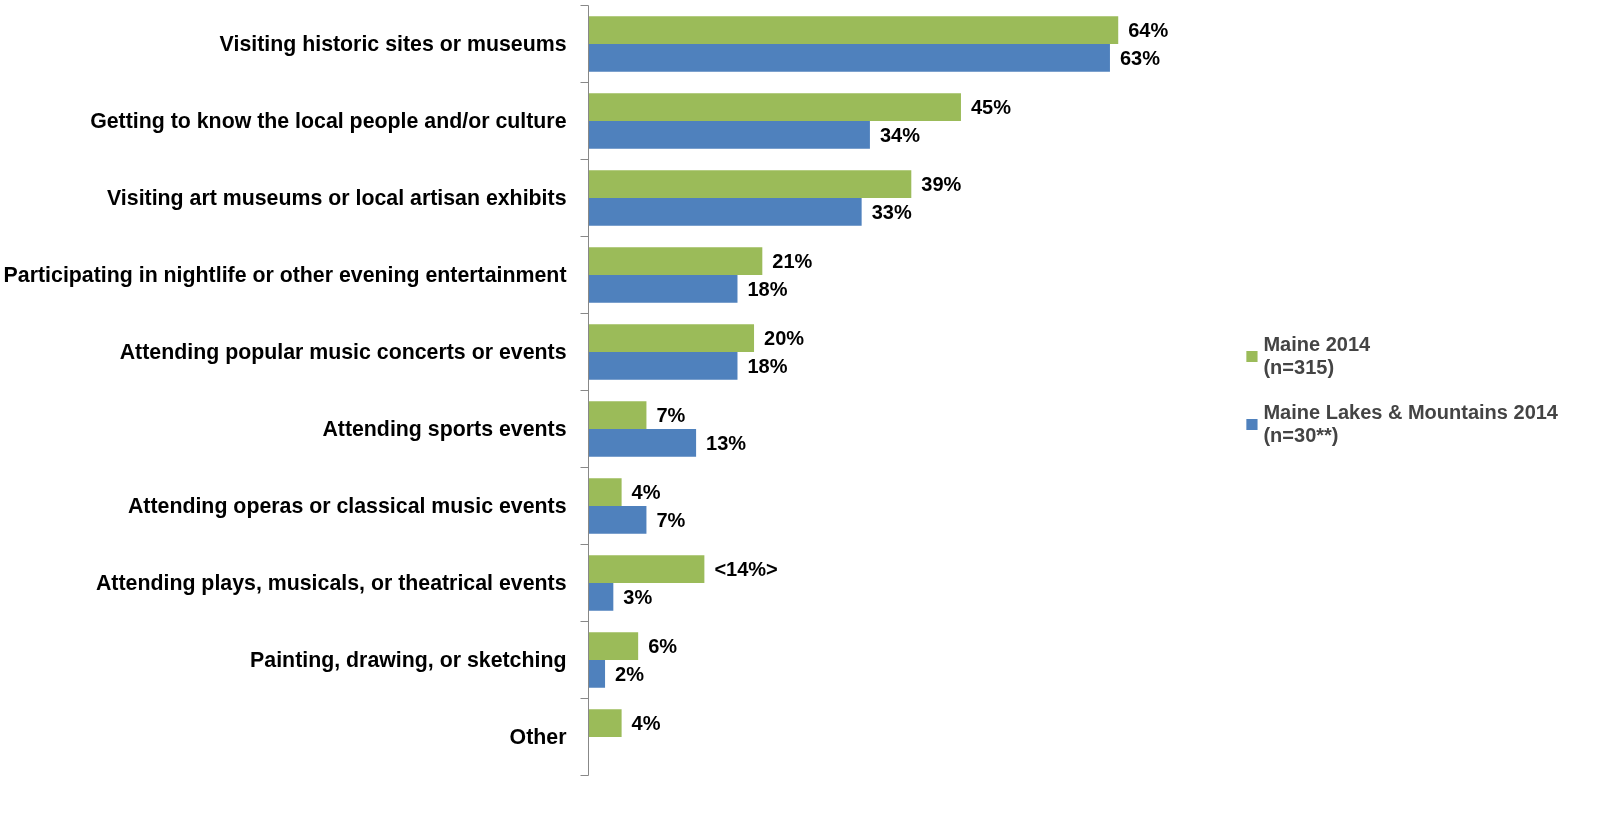  Describe the element at coordinates (1317, 356) in the screenshot. I see `legend-label: Maine 2014 (n=315)` at that location.